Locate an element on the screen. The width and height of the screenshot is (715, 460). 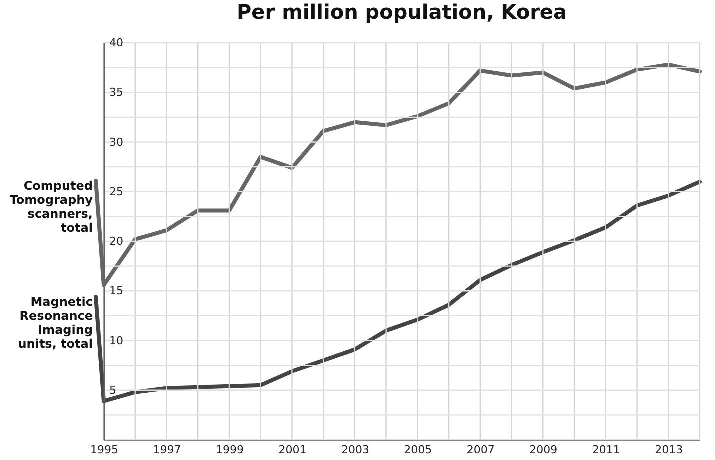
x-tick-label: 1997 is located at coordinates (167, 450).